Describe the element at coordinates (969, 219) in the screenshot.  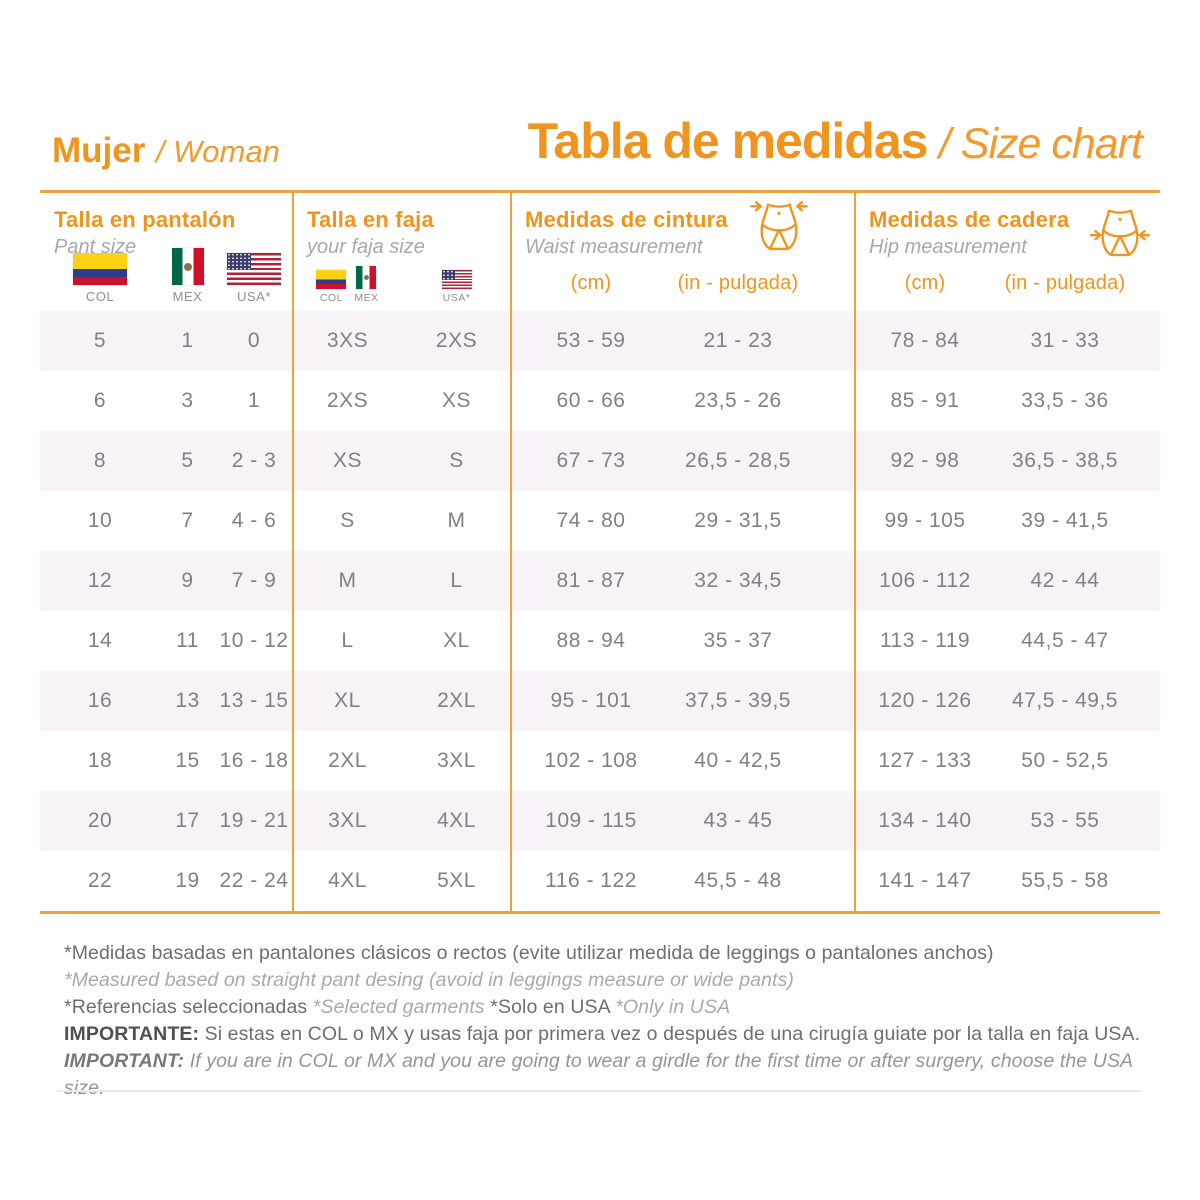
I see `hip-title: Medidas de cadera` at that location.